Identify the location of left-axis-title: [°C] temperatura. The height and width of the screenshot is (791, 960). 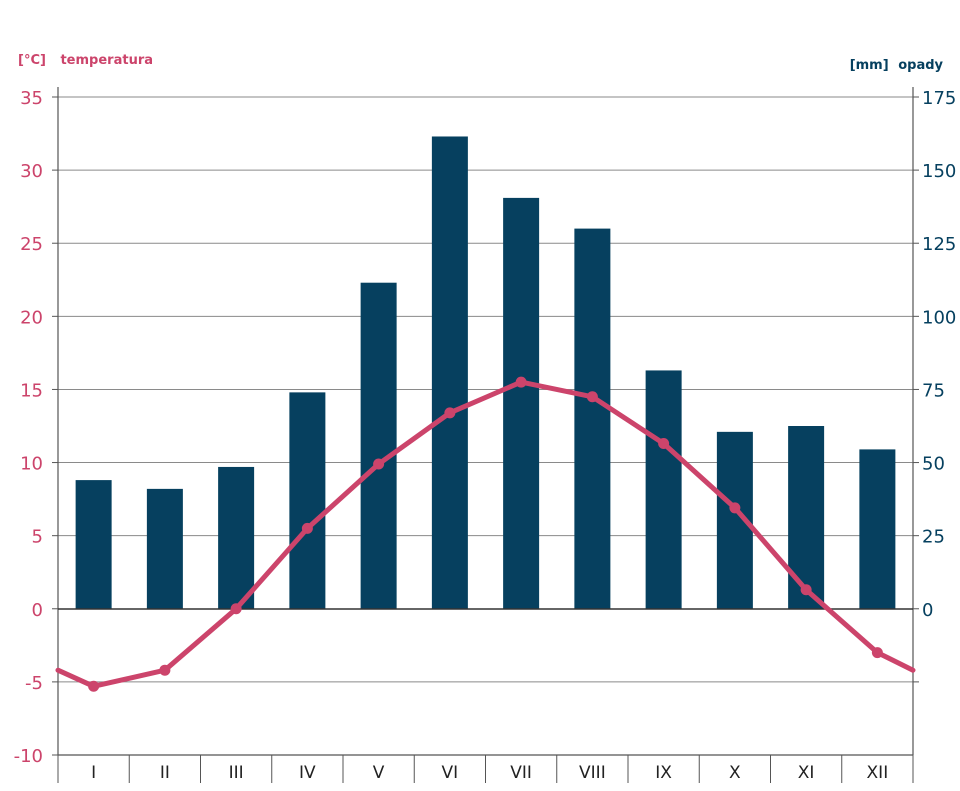
(85, 60).